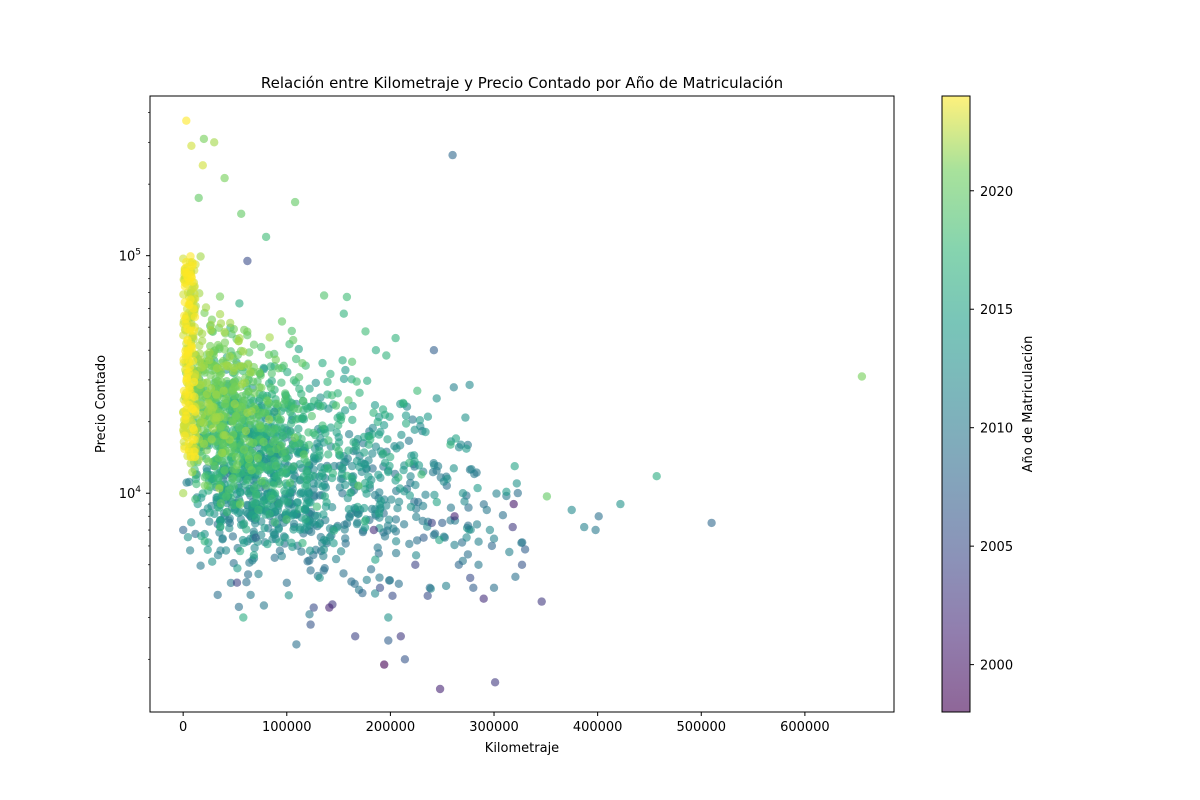 The height and width of the screenshot is (800, 1200). Describe the element at coordinates (996, 192) in the screenshot. I see `colorbar-tick-label: 2020` at that location.